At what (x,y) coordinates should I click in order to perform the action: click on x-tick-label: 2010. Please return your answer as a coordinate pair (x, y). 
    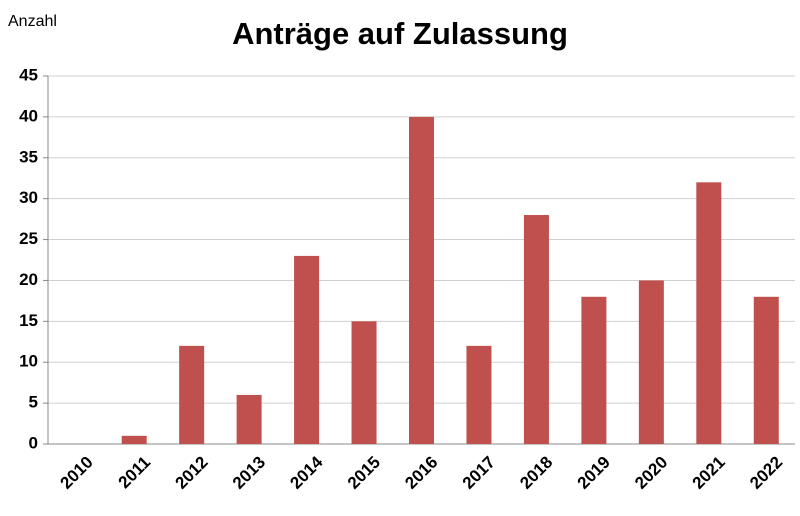
    Looking at the image, I should click on (77, 473).